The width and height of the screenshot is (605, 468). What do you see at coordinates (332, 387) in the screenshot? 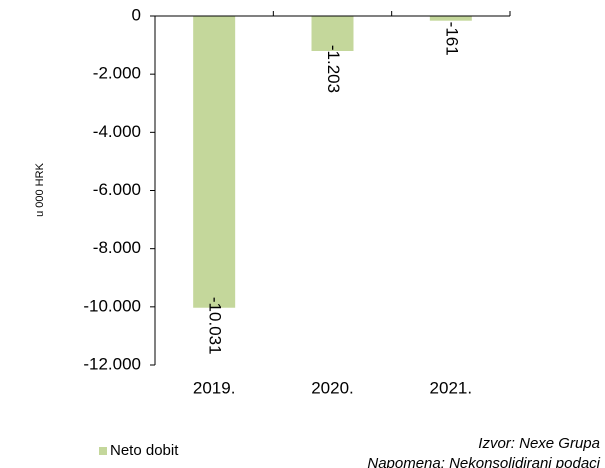
I see `x-tick-label: 2020.` at bounding box center [332, 387].